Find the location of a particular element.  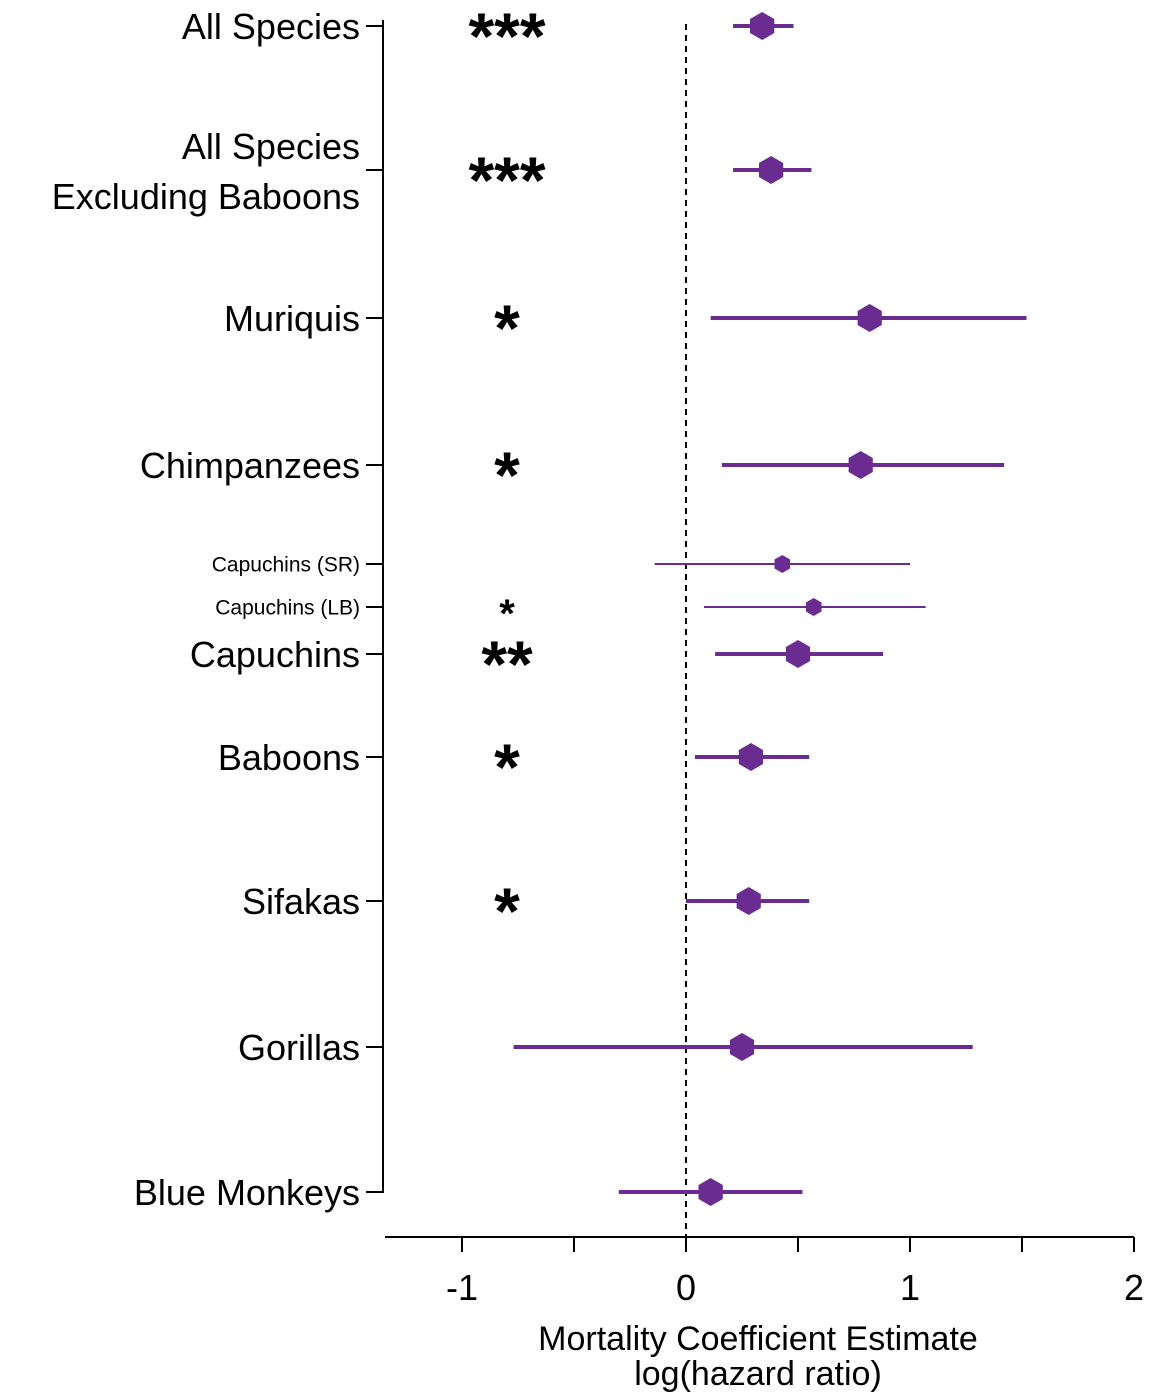

forest-row: Chimpanzees * is located at coordinates (572, 475).